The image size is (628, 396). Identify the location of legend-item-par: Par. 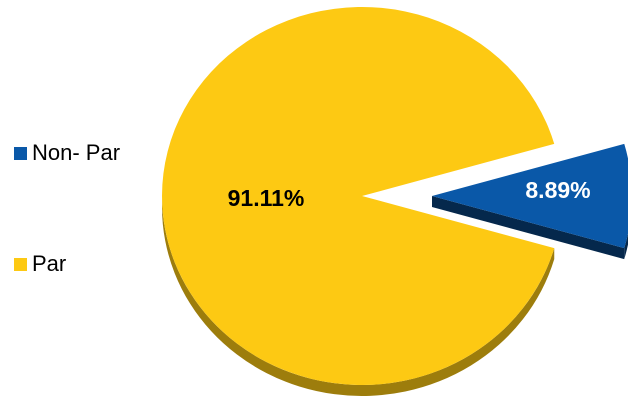
(40, 264).